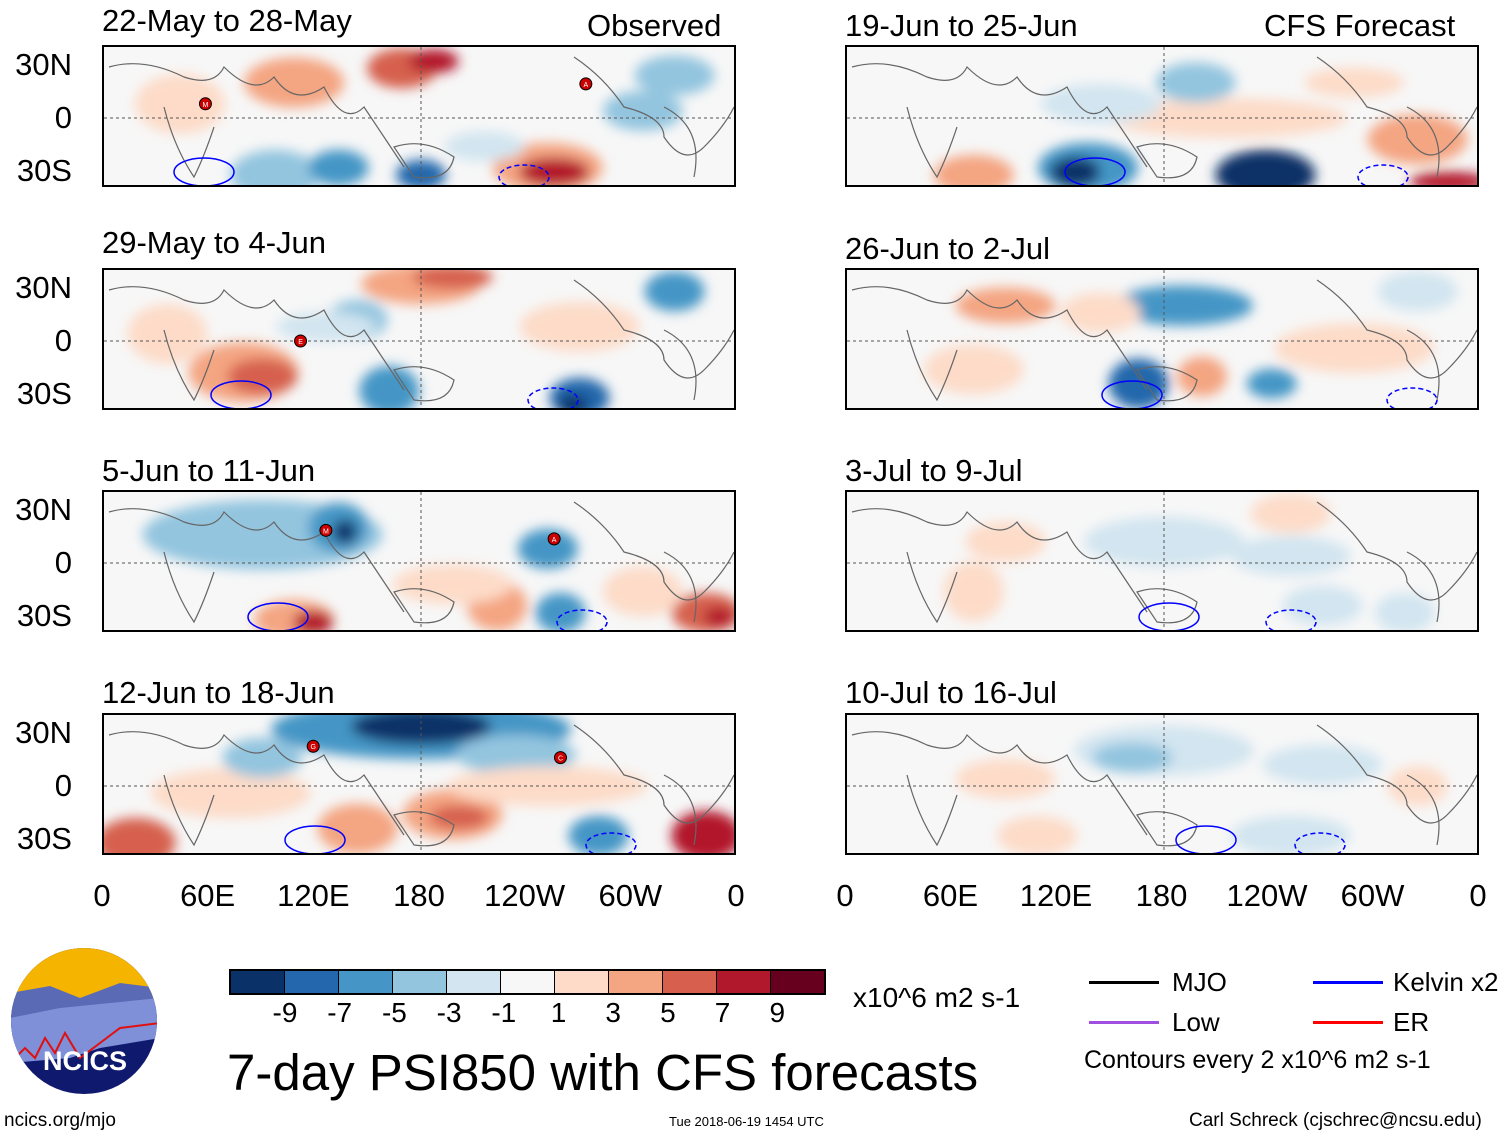  Describe the element at coordinates (300, 342) in the screenshot. I see `svg-text: E` at that location.